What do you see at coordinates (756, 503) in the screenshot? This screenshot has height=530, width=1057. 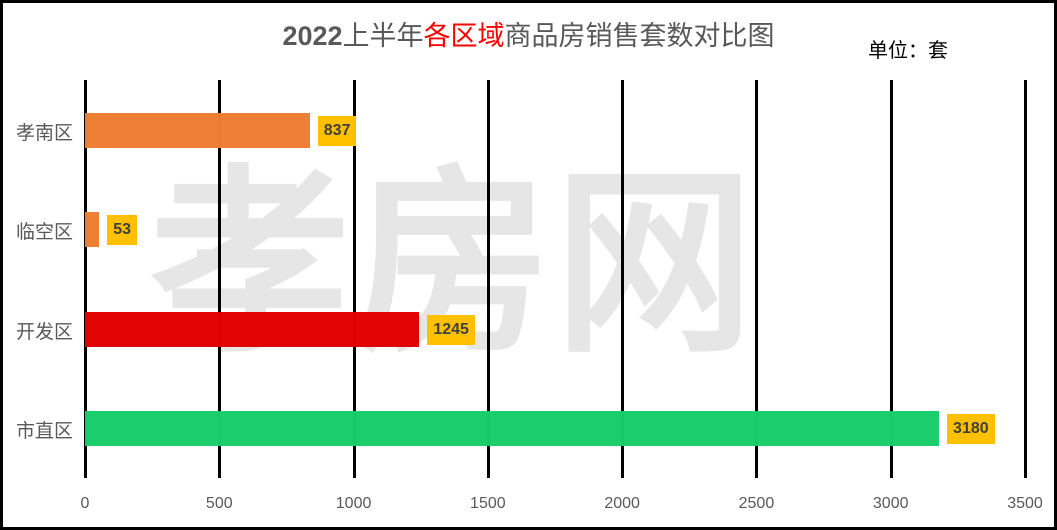 I see `x-tick-label: 2500` at bounding box center [756, 503].